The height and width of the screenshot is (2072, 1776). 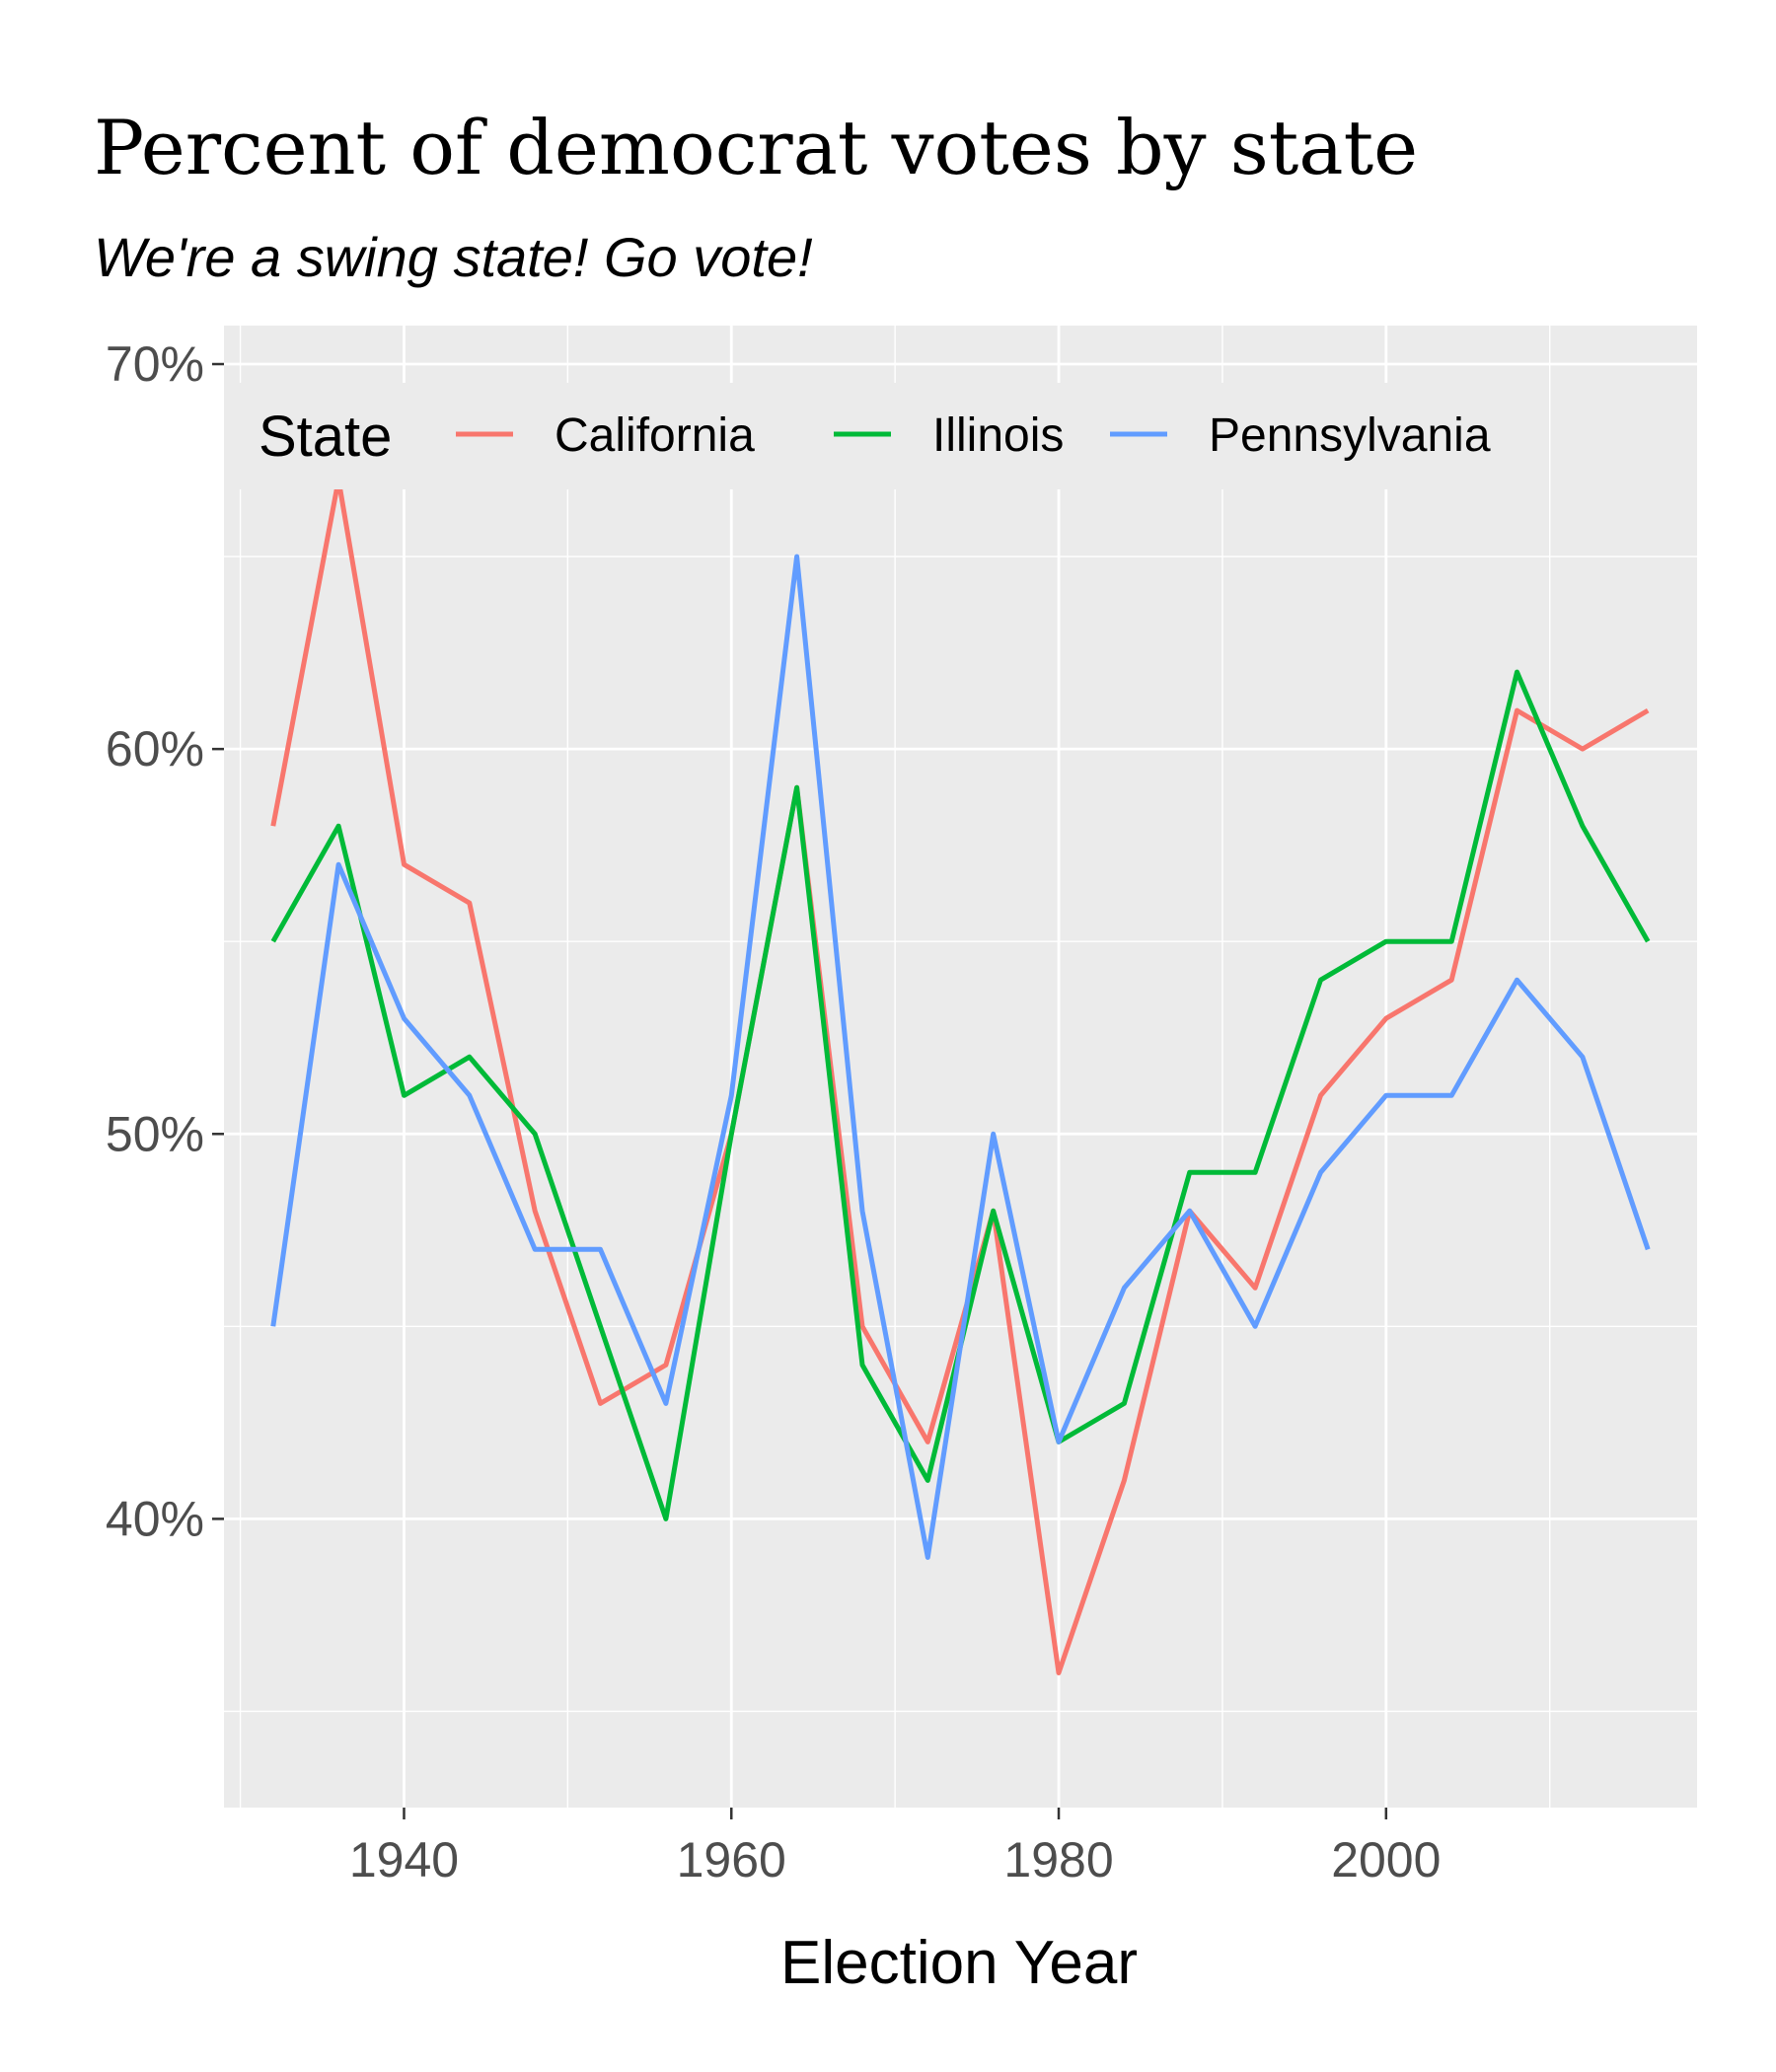 What do you see at coordinates (155, 364) in the screenshot?
I see `y-tick-label: 70%` at bounding box center [155, 364].